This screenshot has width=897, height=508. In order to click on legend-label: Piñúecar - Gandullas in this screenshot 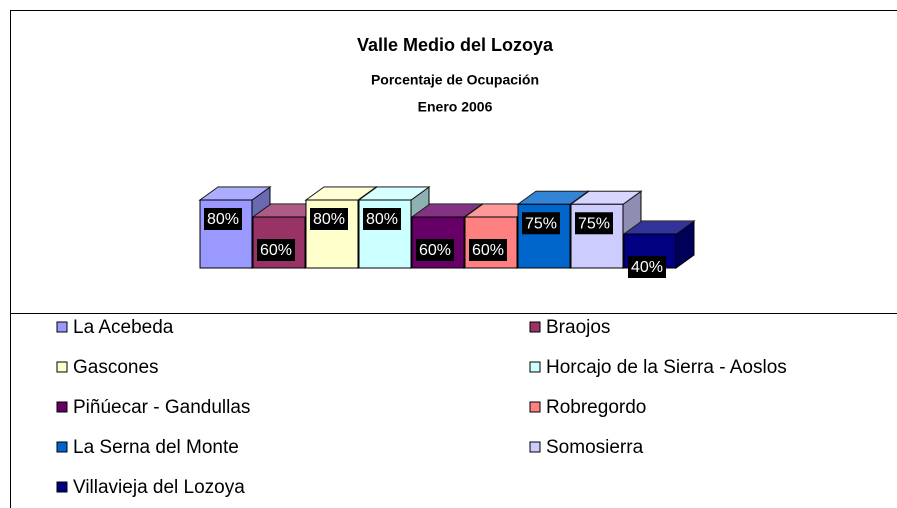, I will do `click(161, 407)`.